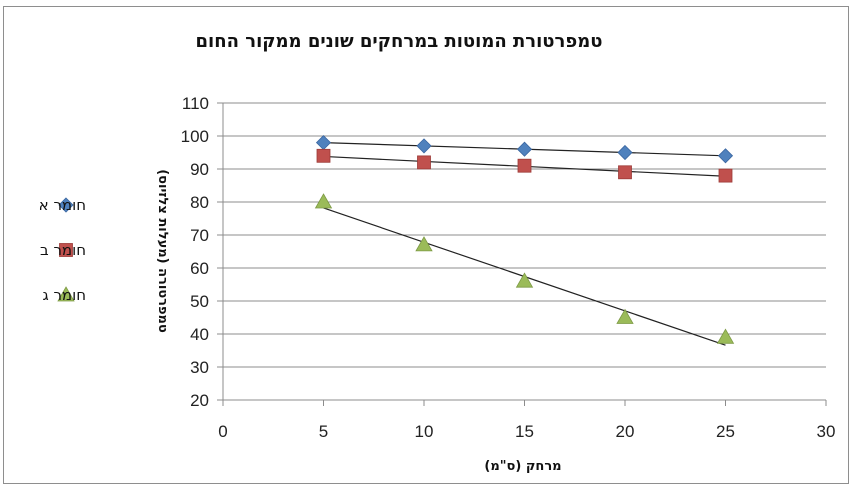 This screenshot has width=854, height=488. I want to click on x-tick-label: 15, so click(524, 431).